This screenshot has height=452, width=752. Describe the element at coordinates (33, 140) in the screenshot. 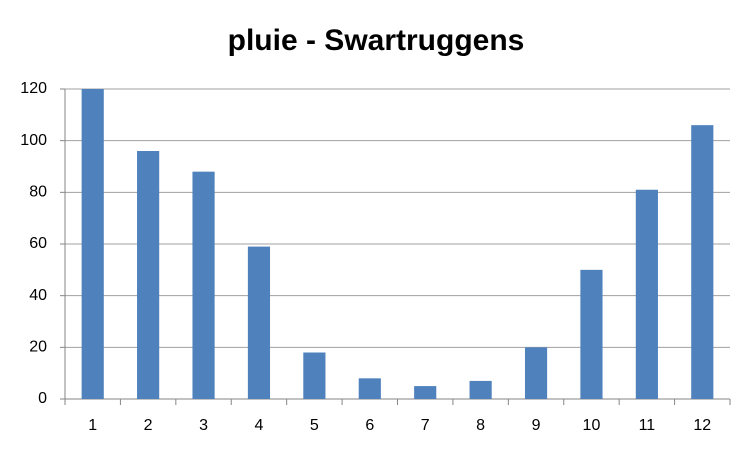

I see `y-tick-label: 100` at that location.